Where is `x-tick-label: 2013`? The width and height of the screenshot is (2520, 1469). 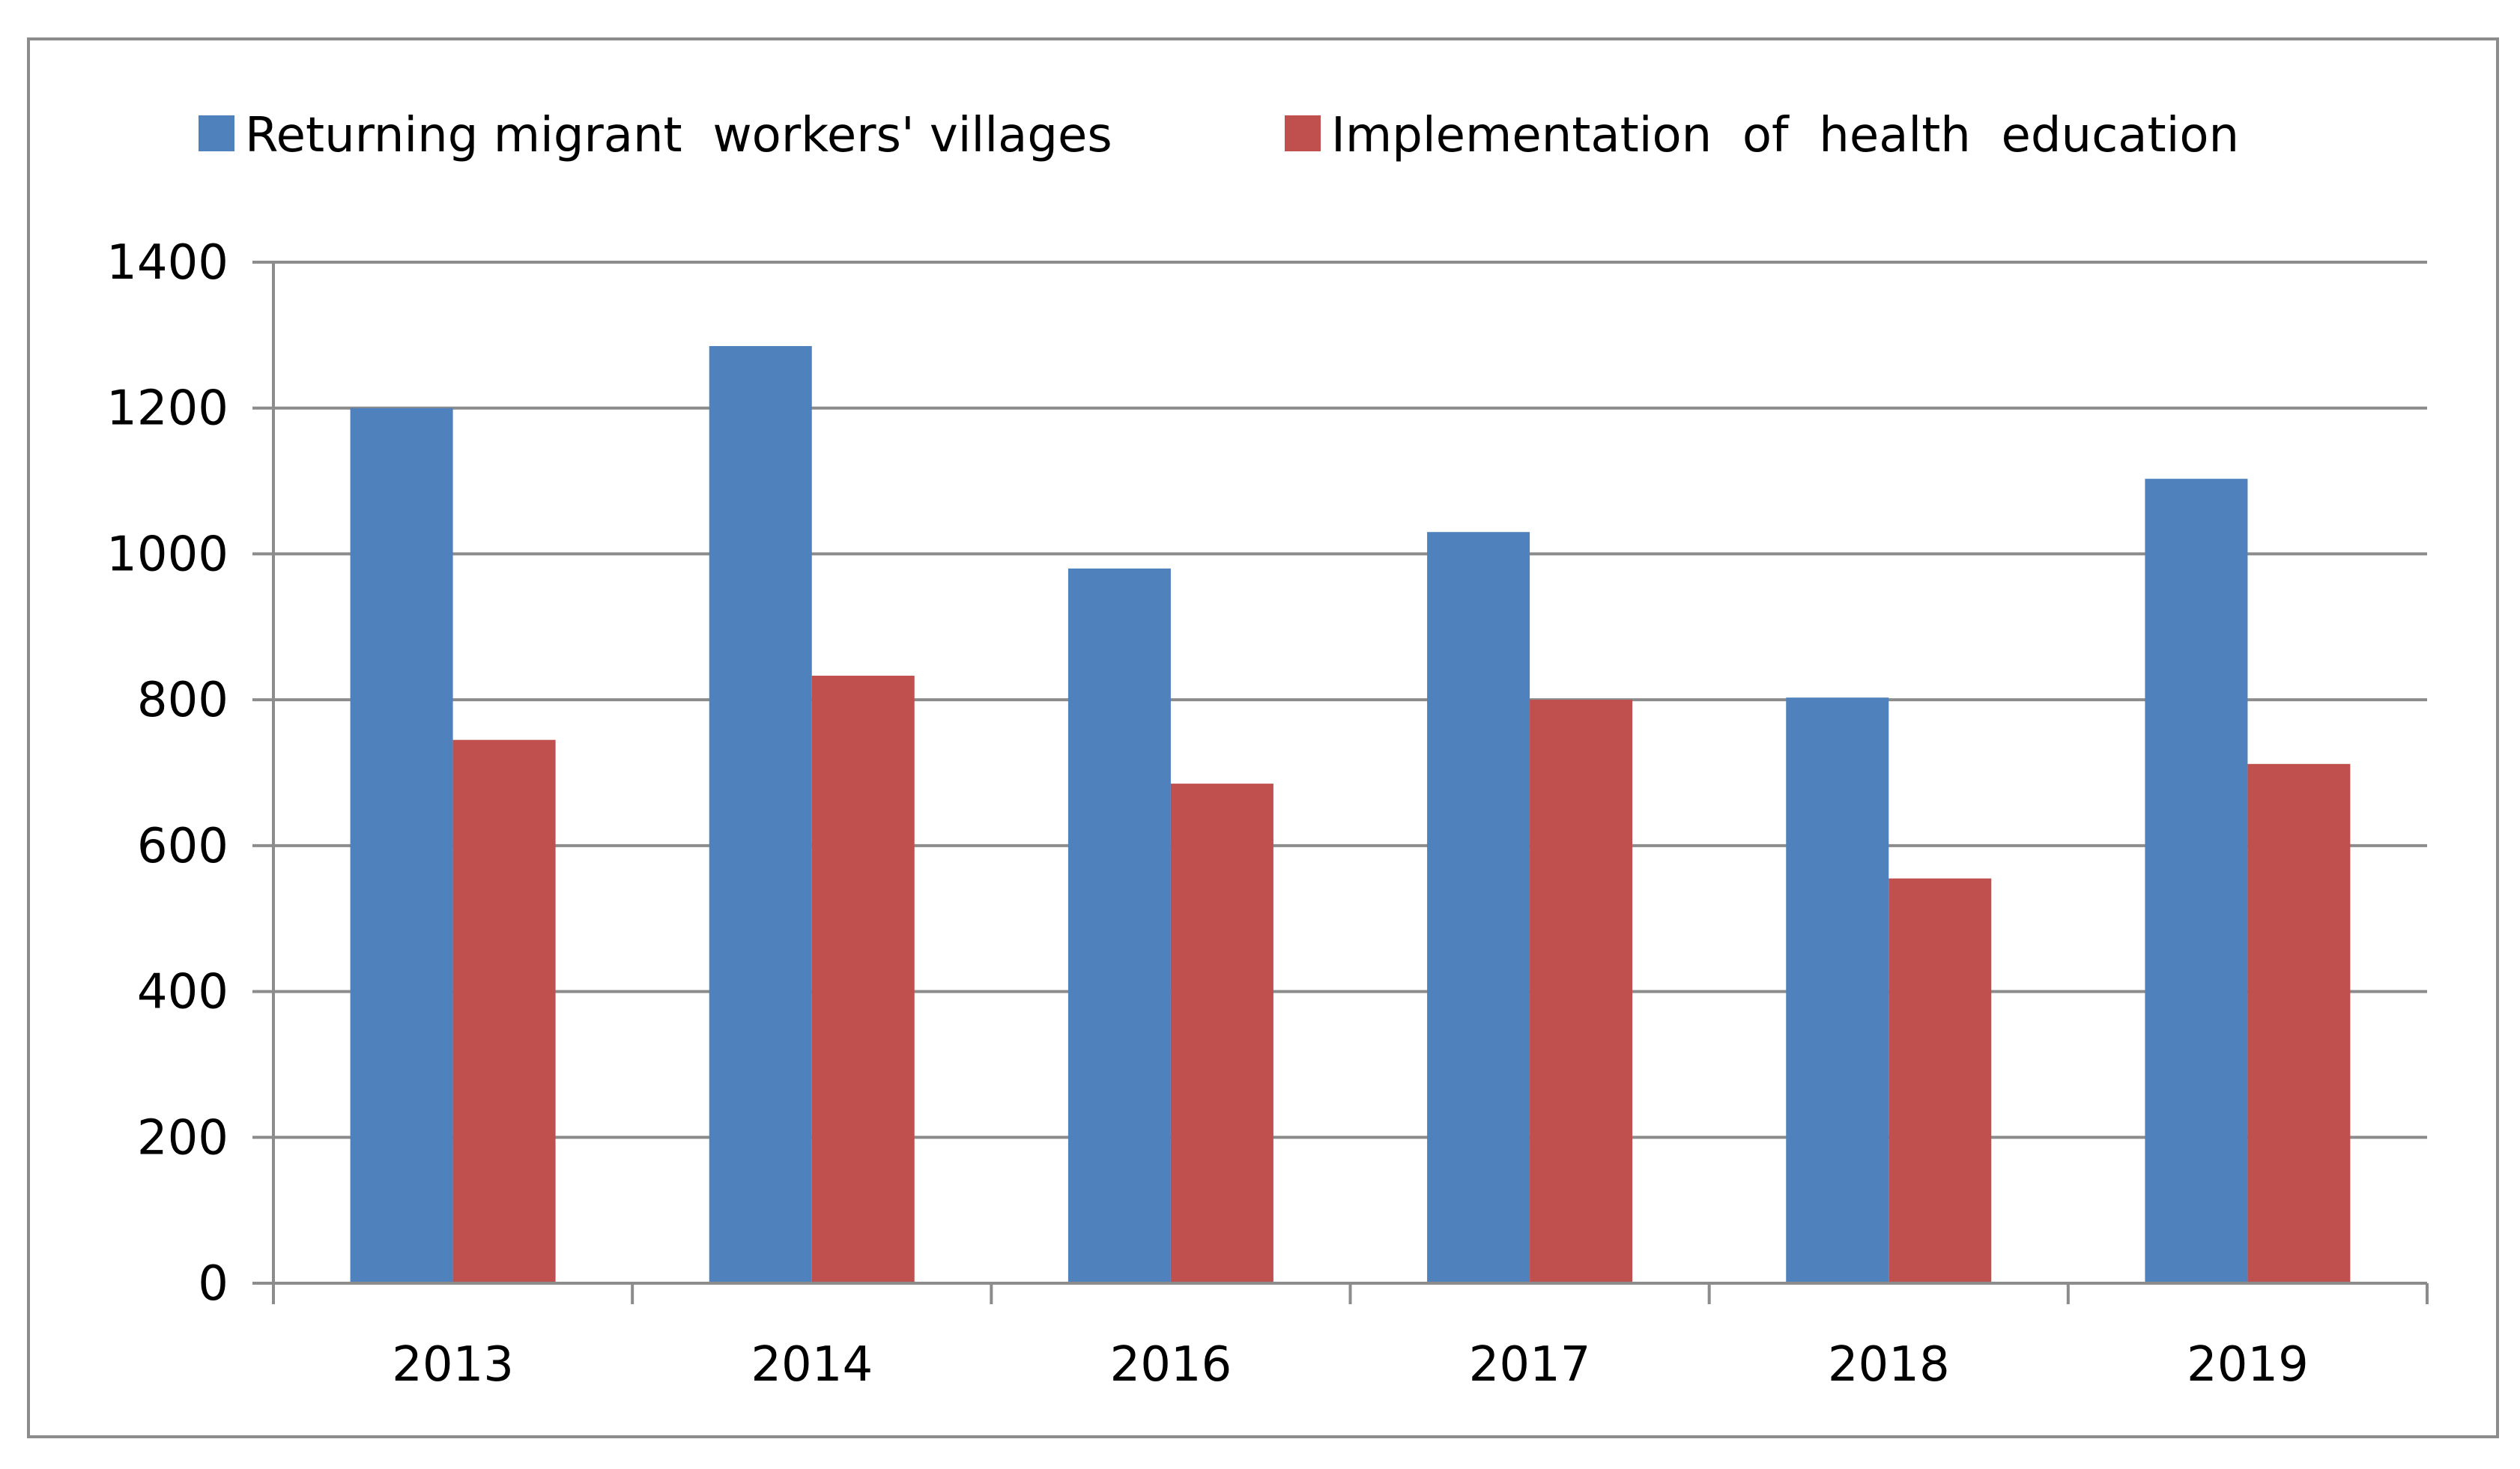
x-tick-label: 2013 is located at coordinates (453, 1365).